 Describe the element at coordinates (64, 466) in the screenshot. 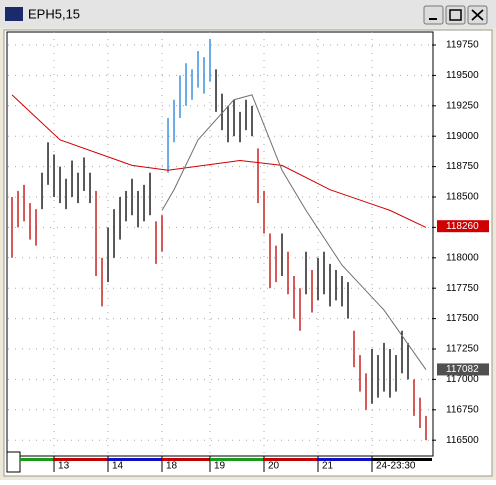

I see `x-tick-label: 13` at that location.